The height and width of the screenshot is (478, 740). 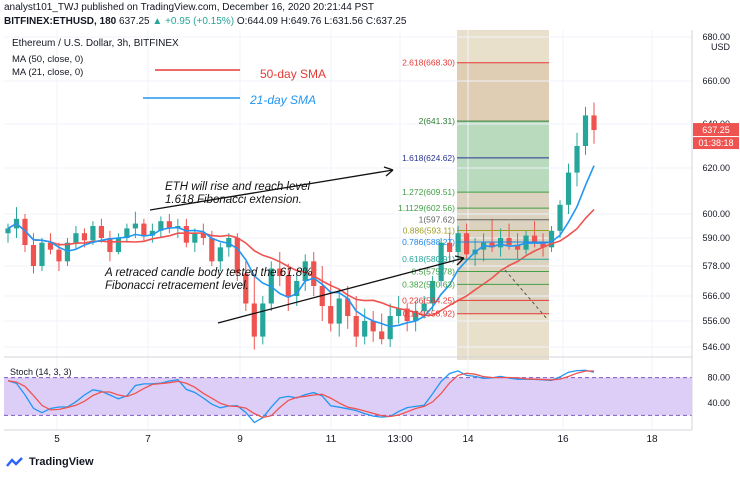 I want to click on time-tick-label: 5, so click(x=57, y=439).